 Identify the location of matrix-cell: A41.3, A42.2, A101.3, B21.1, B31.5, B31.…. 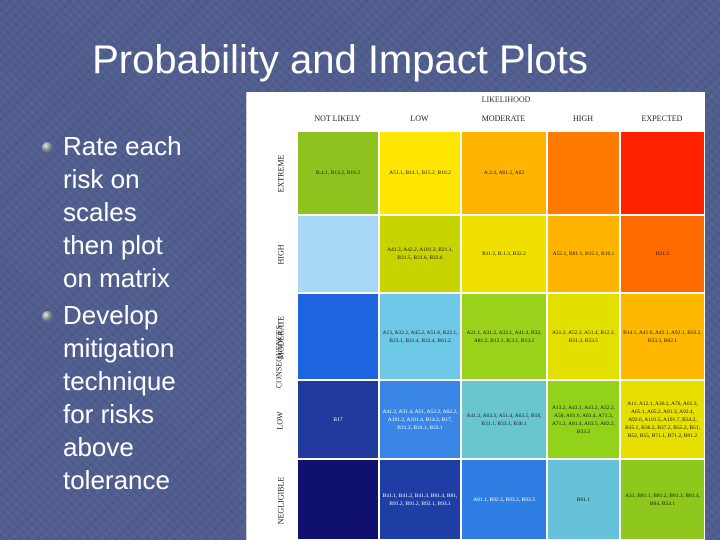
(420, 254).